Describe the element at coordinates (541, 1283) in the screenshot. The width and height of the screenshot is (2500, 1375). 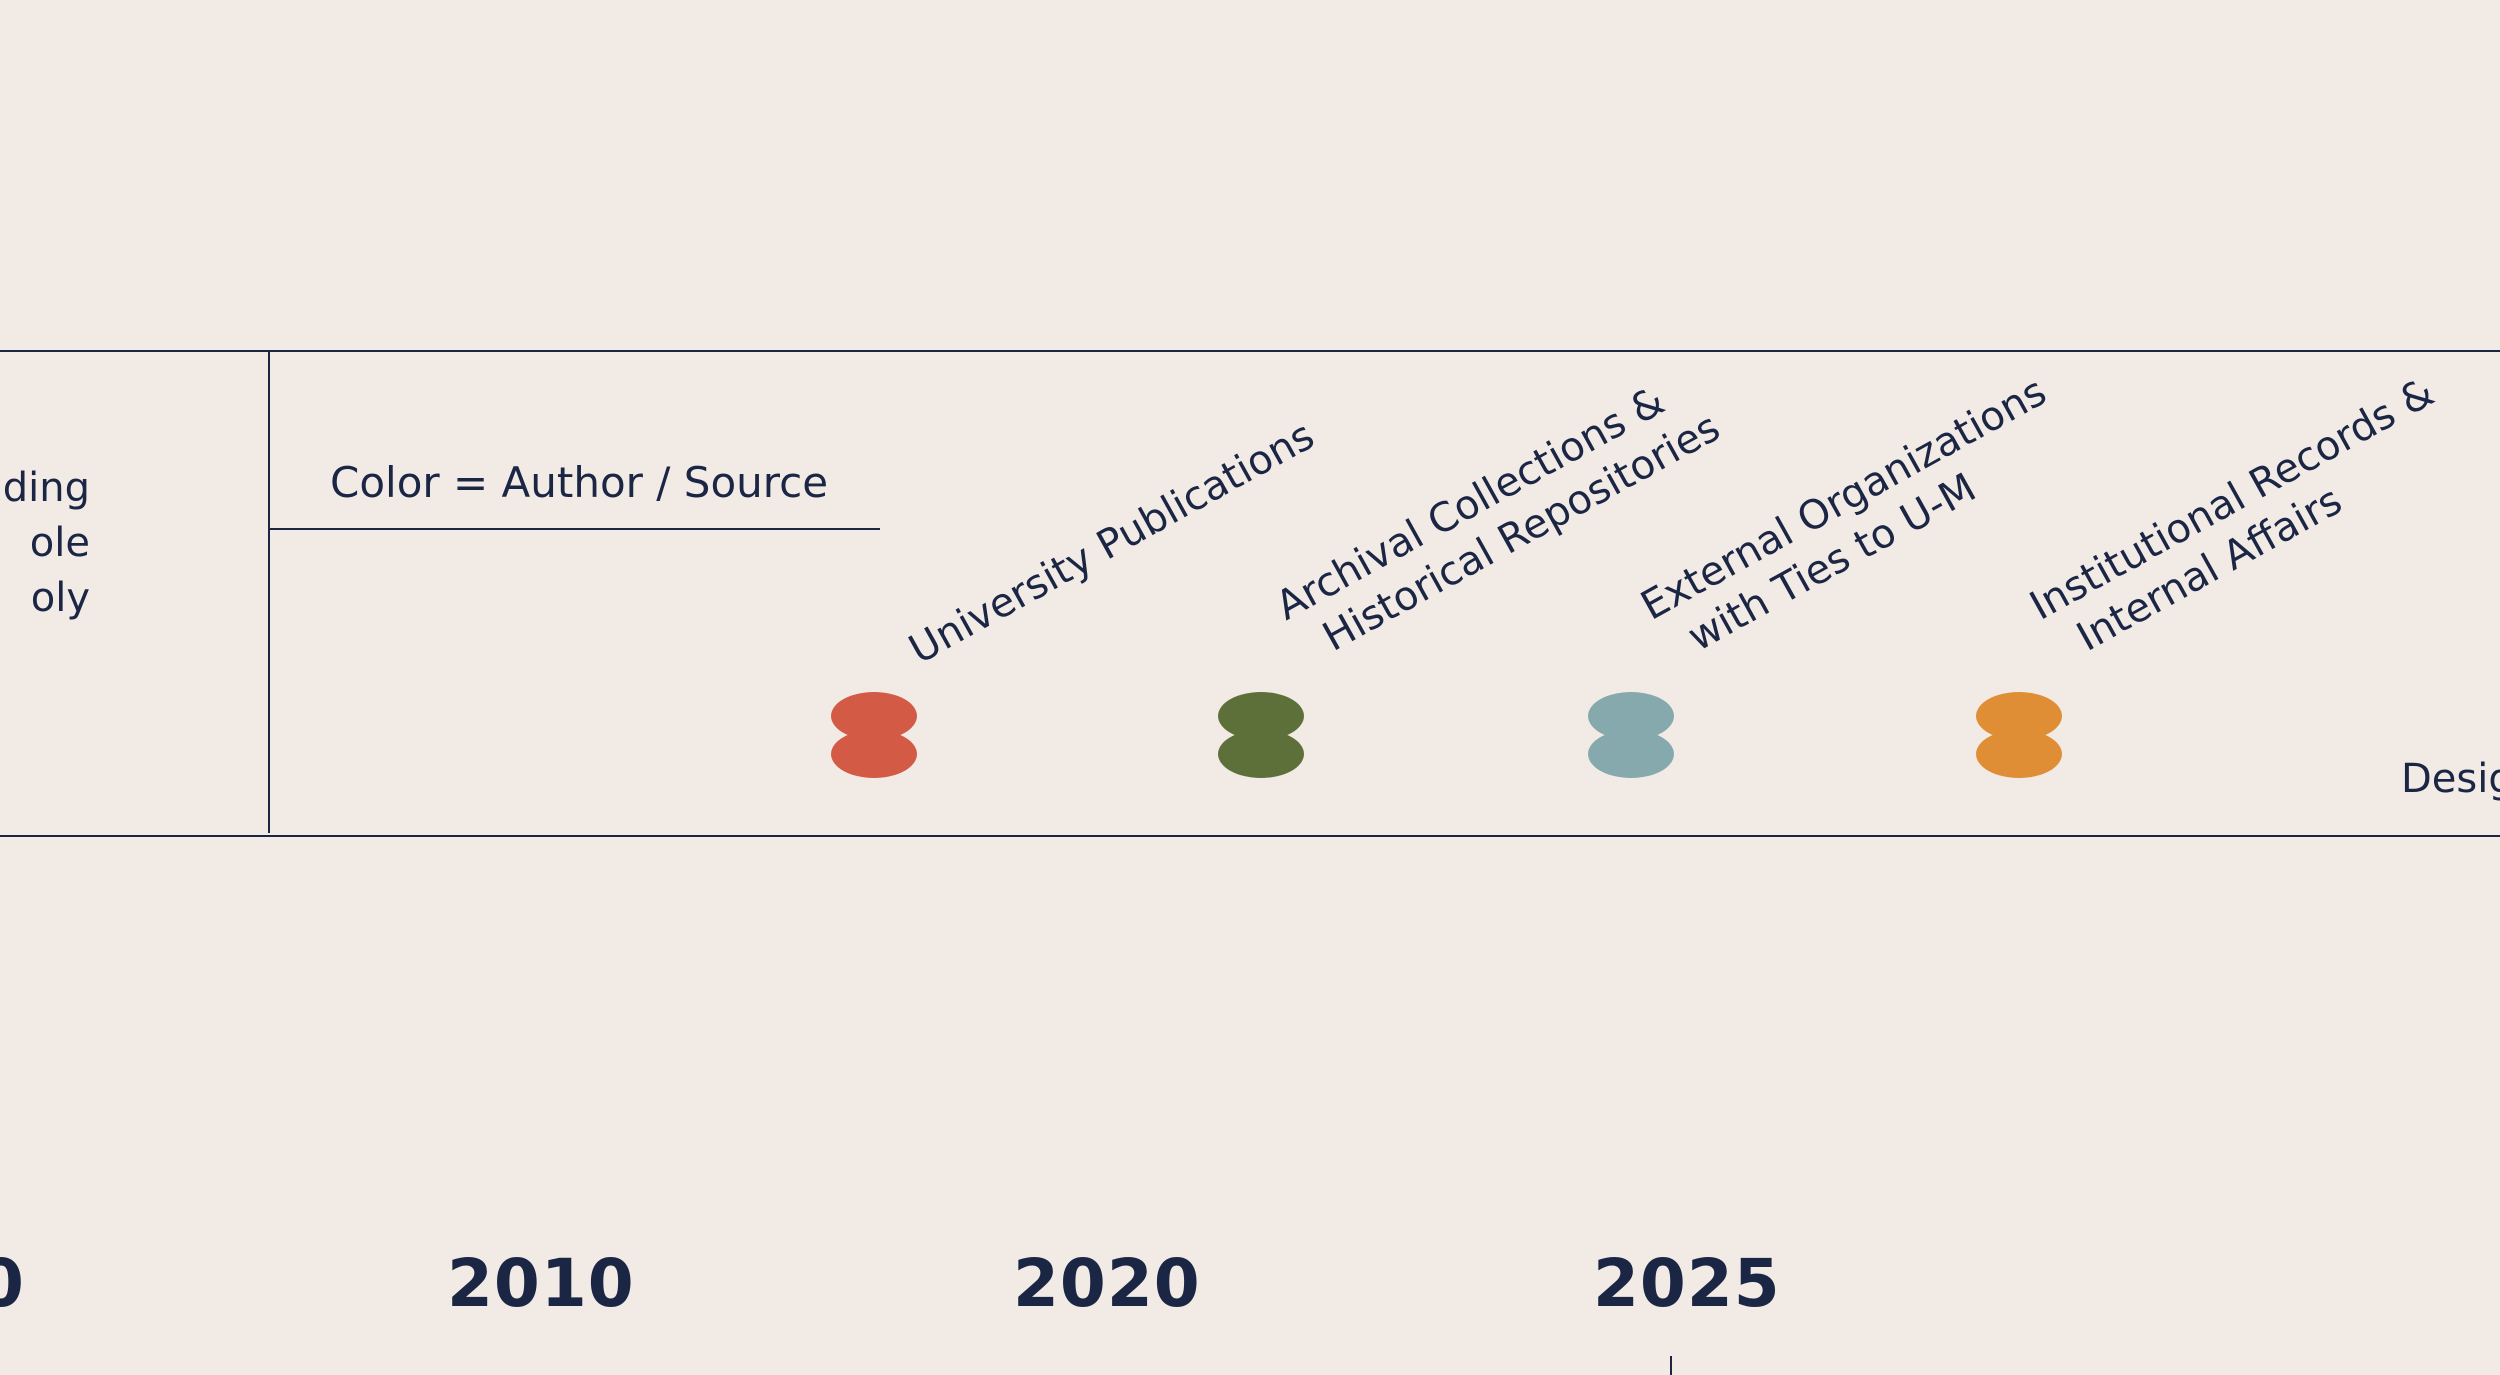
I see `year-label: 2010` at that location.